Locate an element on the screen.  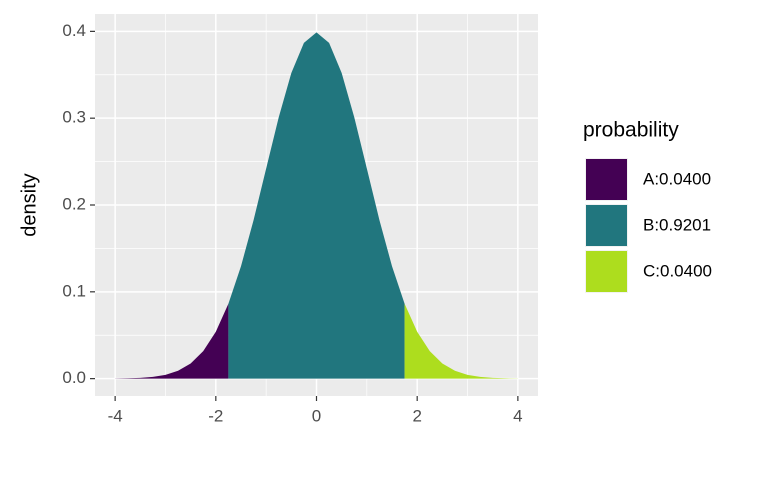
legend-label: B:0.9201 is located at coordinates (677, 224).